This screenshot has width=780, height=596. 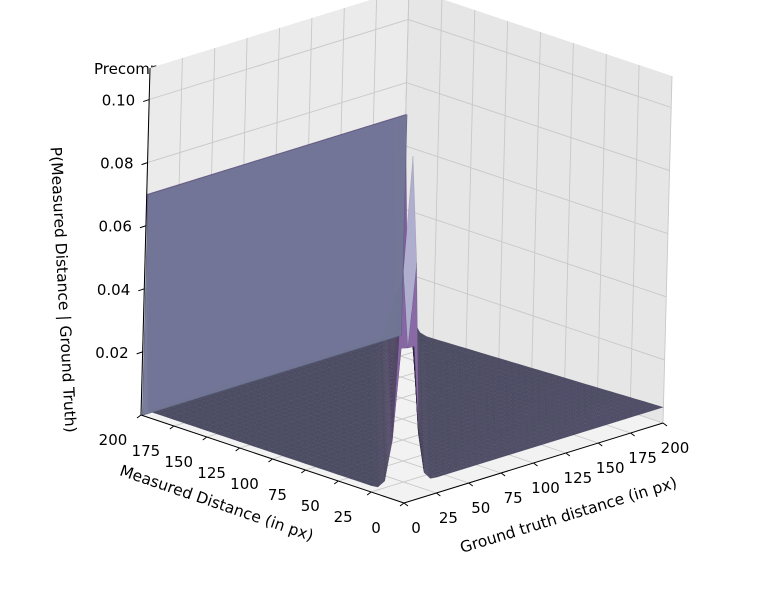 I want to click on z-axis-label: P(Measured Distance | Ground Truth), so click(x=63, y=289).